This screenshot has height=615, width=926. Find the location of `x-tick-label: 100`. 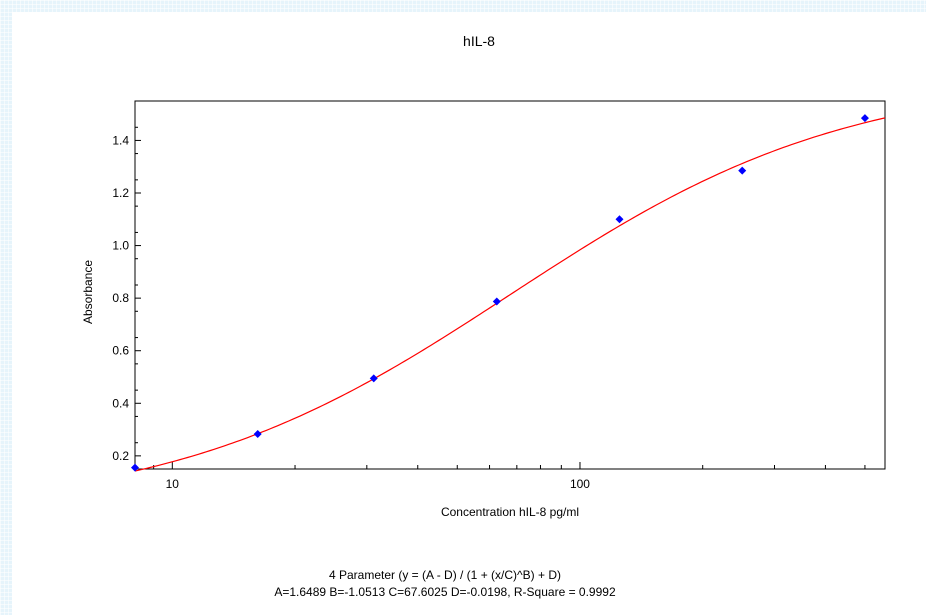

x-tick-label: 100 is located at coordinates (580, 484).